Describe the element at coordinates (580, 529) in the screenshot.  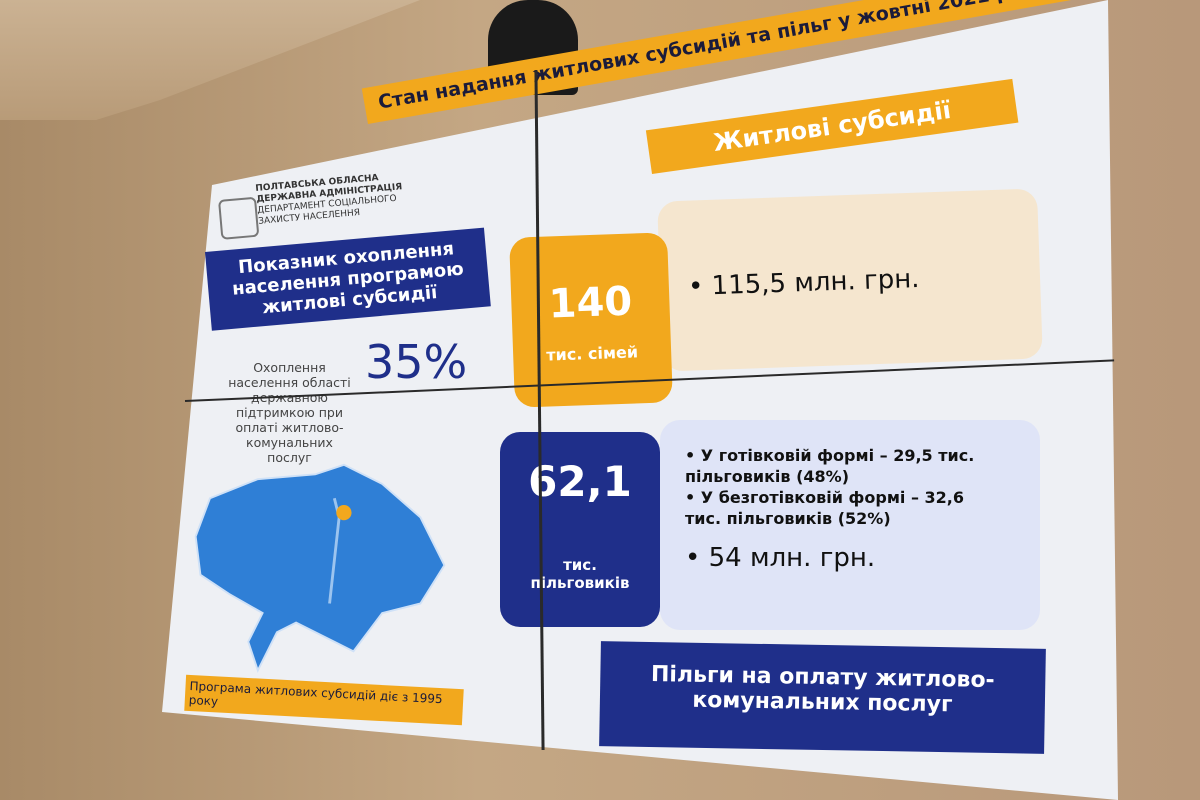
I see `benefits-count-box: 62,1 тис. пільговиків` at that location.